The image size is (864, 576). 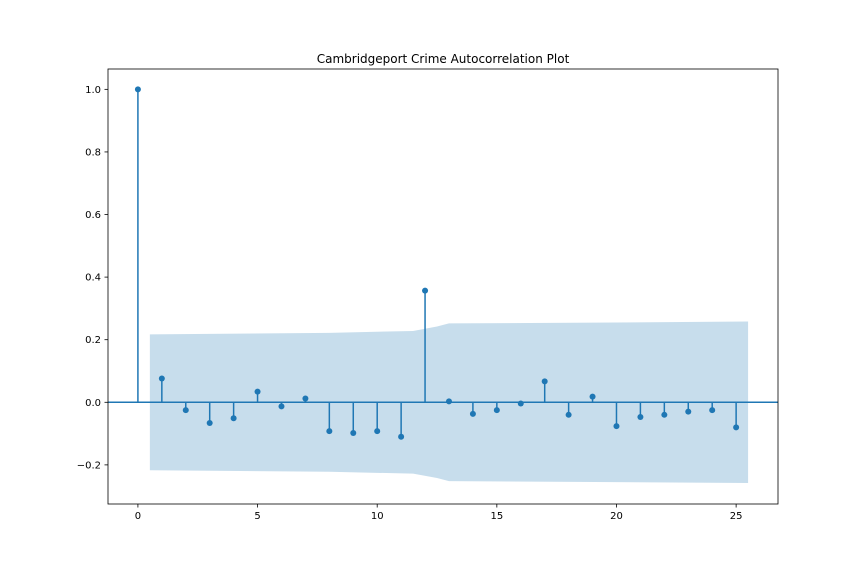 What do you see at coordinates (736, 516) in the screenshot?
I see `x-tick-label: 25` at bounding box center [736, 516].